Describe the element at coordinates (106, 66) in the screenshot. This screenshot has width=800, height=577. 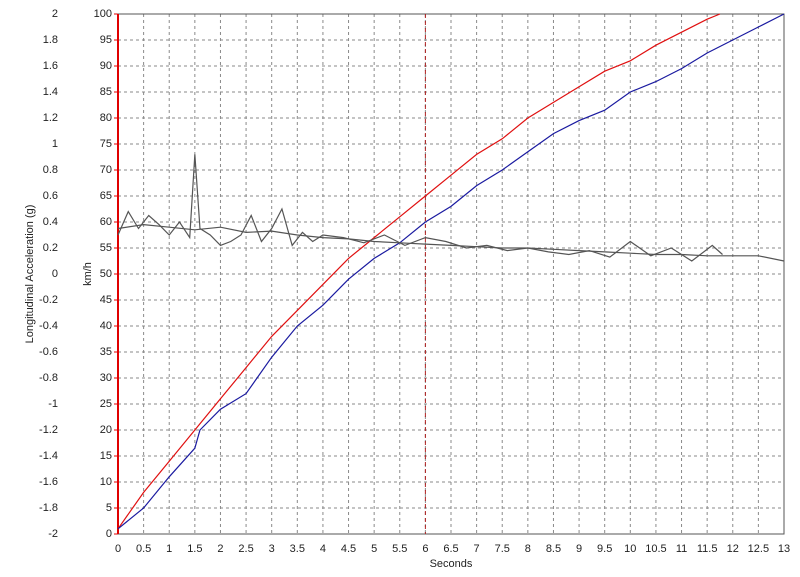
I see `y2-tick-label: 90` at that location.